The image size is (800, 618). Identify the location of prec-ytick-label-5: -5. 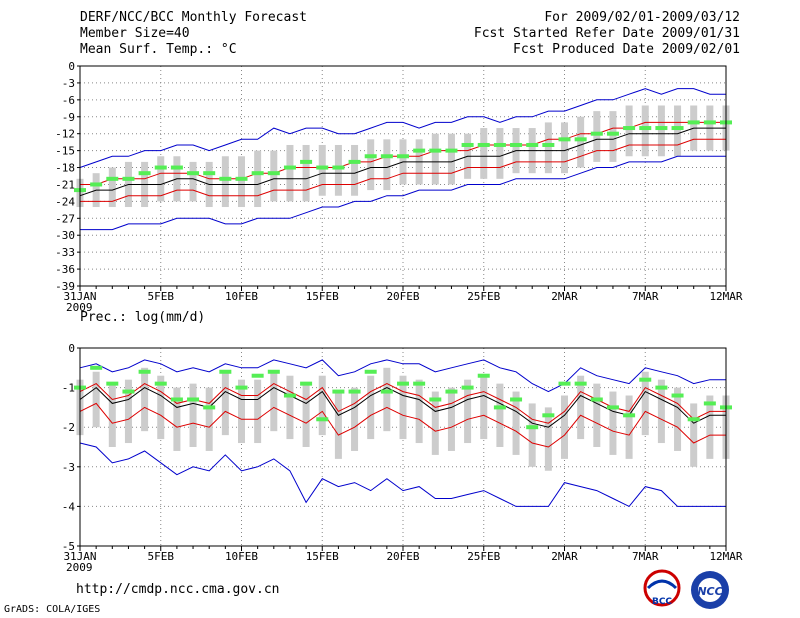
(68, 546).